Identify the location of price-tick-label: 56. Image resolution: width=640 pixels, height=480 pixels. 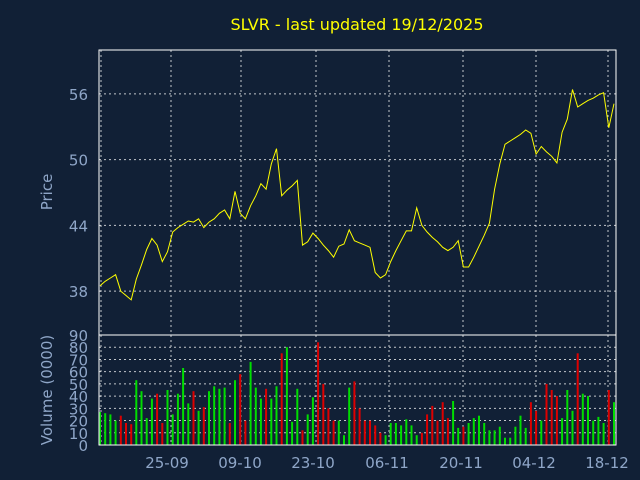
(78, 95).